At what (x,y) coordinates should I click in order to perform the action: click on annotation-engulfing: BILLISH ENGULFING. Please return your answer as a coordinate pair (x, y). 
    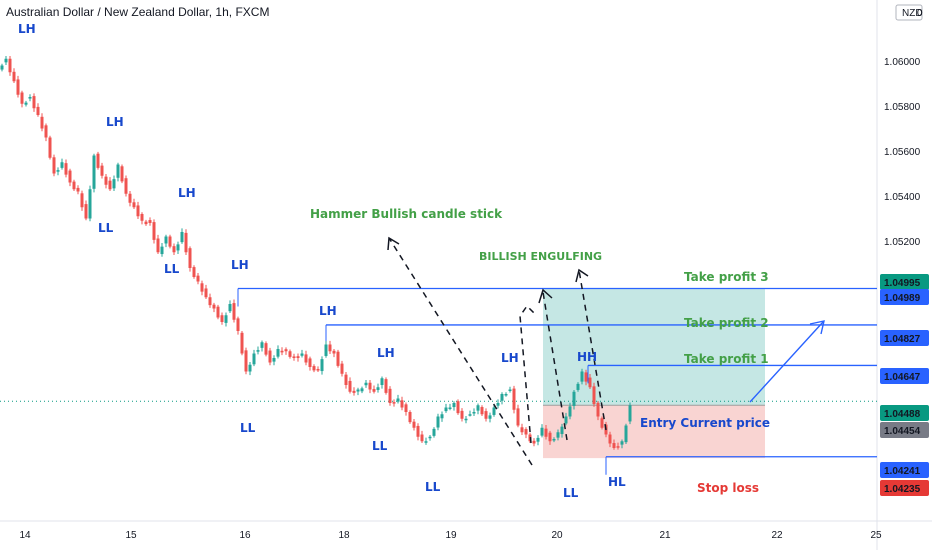
    Looking at the image, I should click on (540, 256).